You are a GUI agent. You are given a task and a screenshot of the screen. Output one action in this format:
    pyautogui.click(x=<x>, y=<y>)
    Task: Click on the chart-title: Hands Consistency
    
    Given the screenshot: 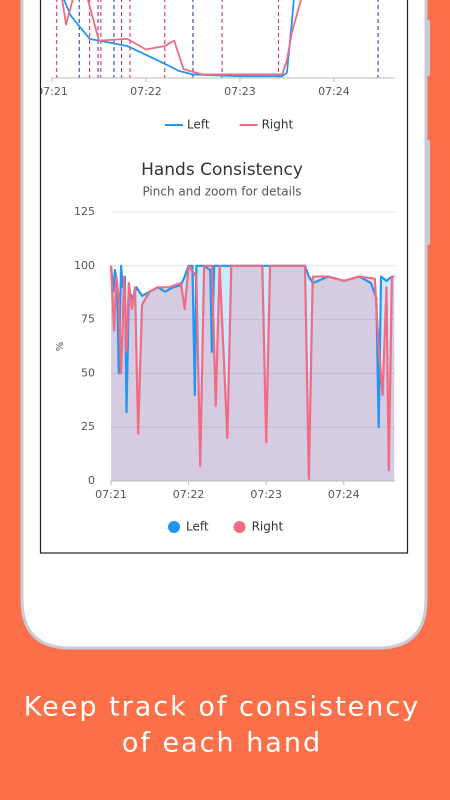 What is the action you would take?
    pyautogui.click(x=222, y=170)
    